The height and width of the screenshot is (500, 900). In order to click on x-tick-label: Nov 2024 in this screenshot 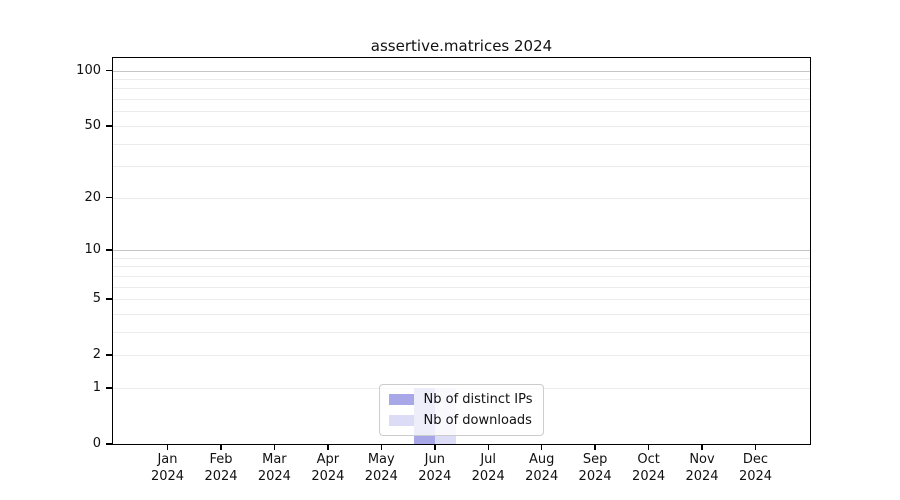, I will do `click(702, 468)`.